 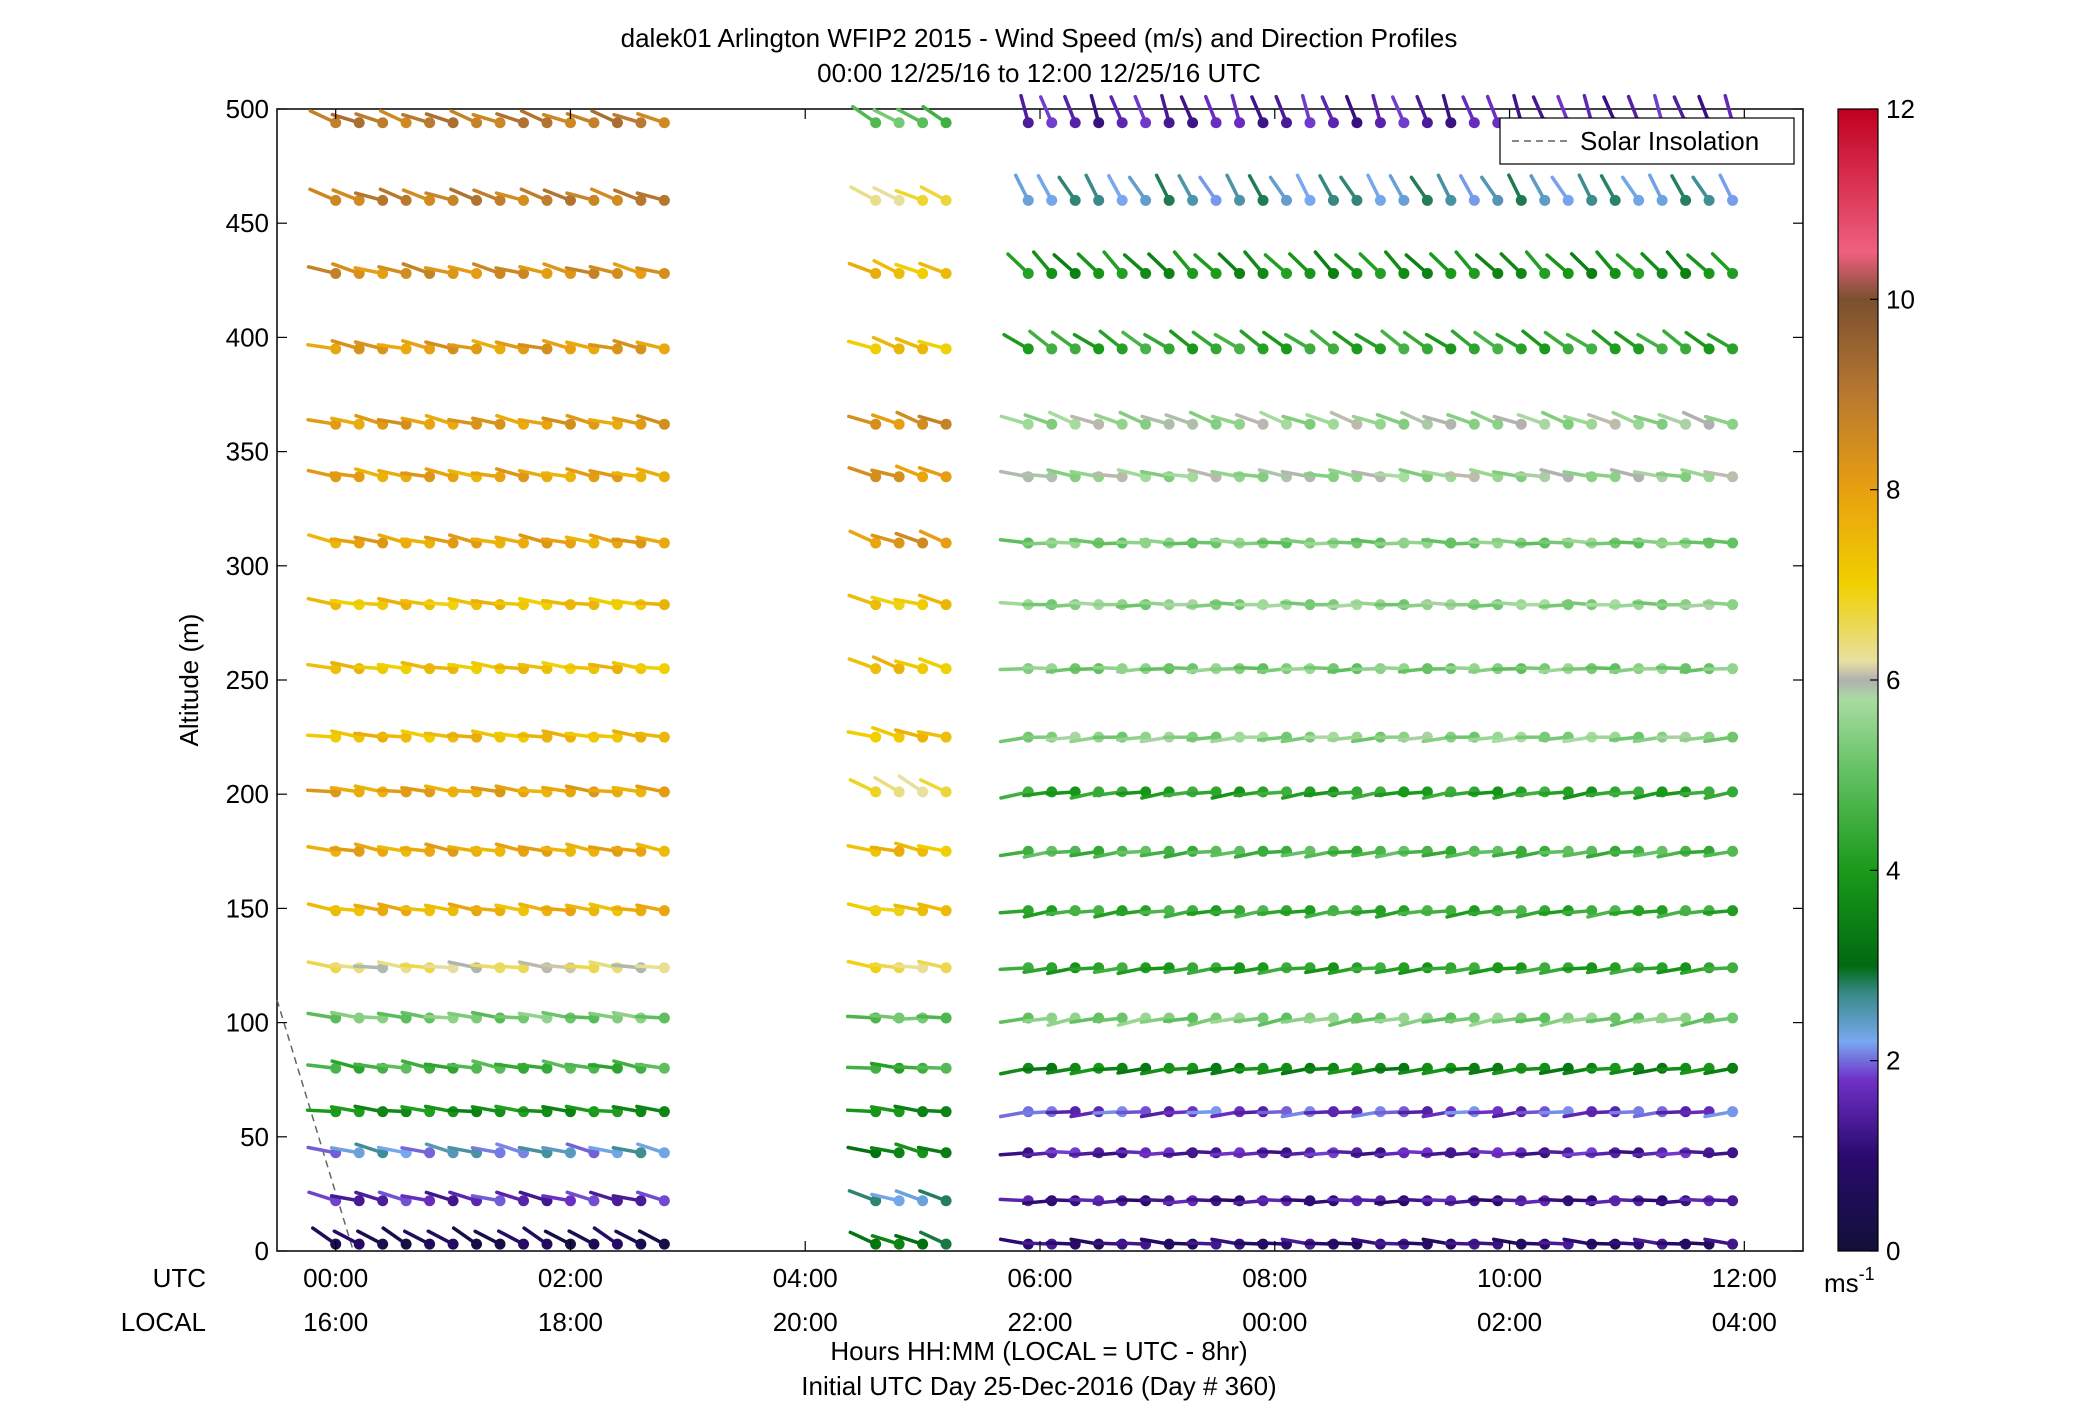 I want to click on chart-subtitle: 00:00 12/25/16 to 12:00 12/25/16 UTC, so click(x=1039, y=73).